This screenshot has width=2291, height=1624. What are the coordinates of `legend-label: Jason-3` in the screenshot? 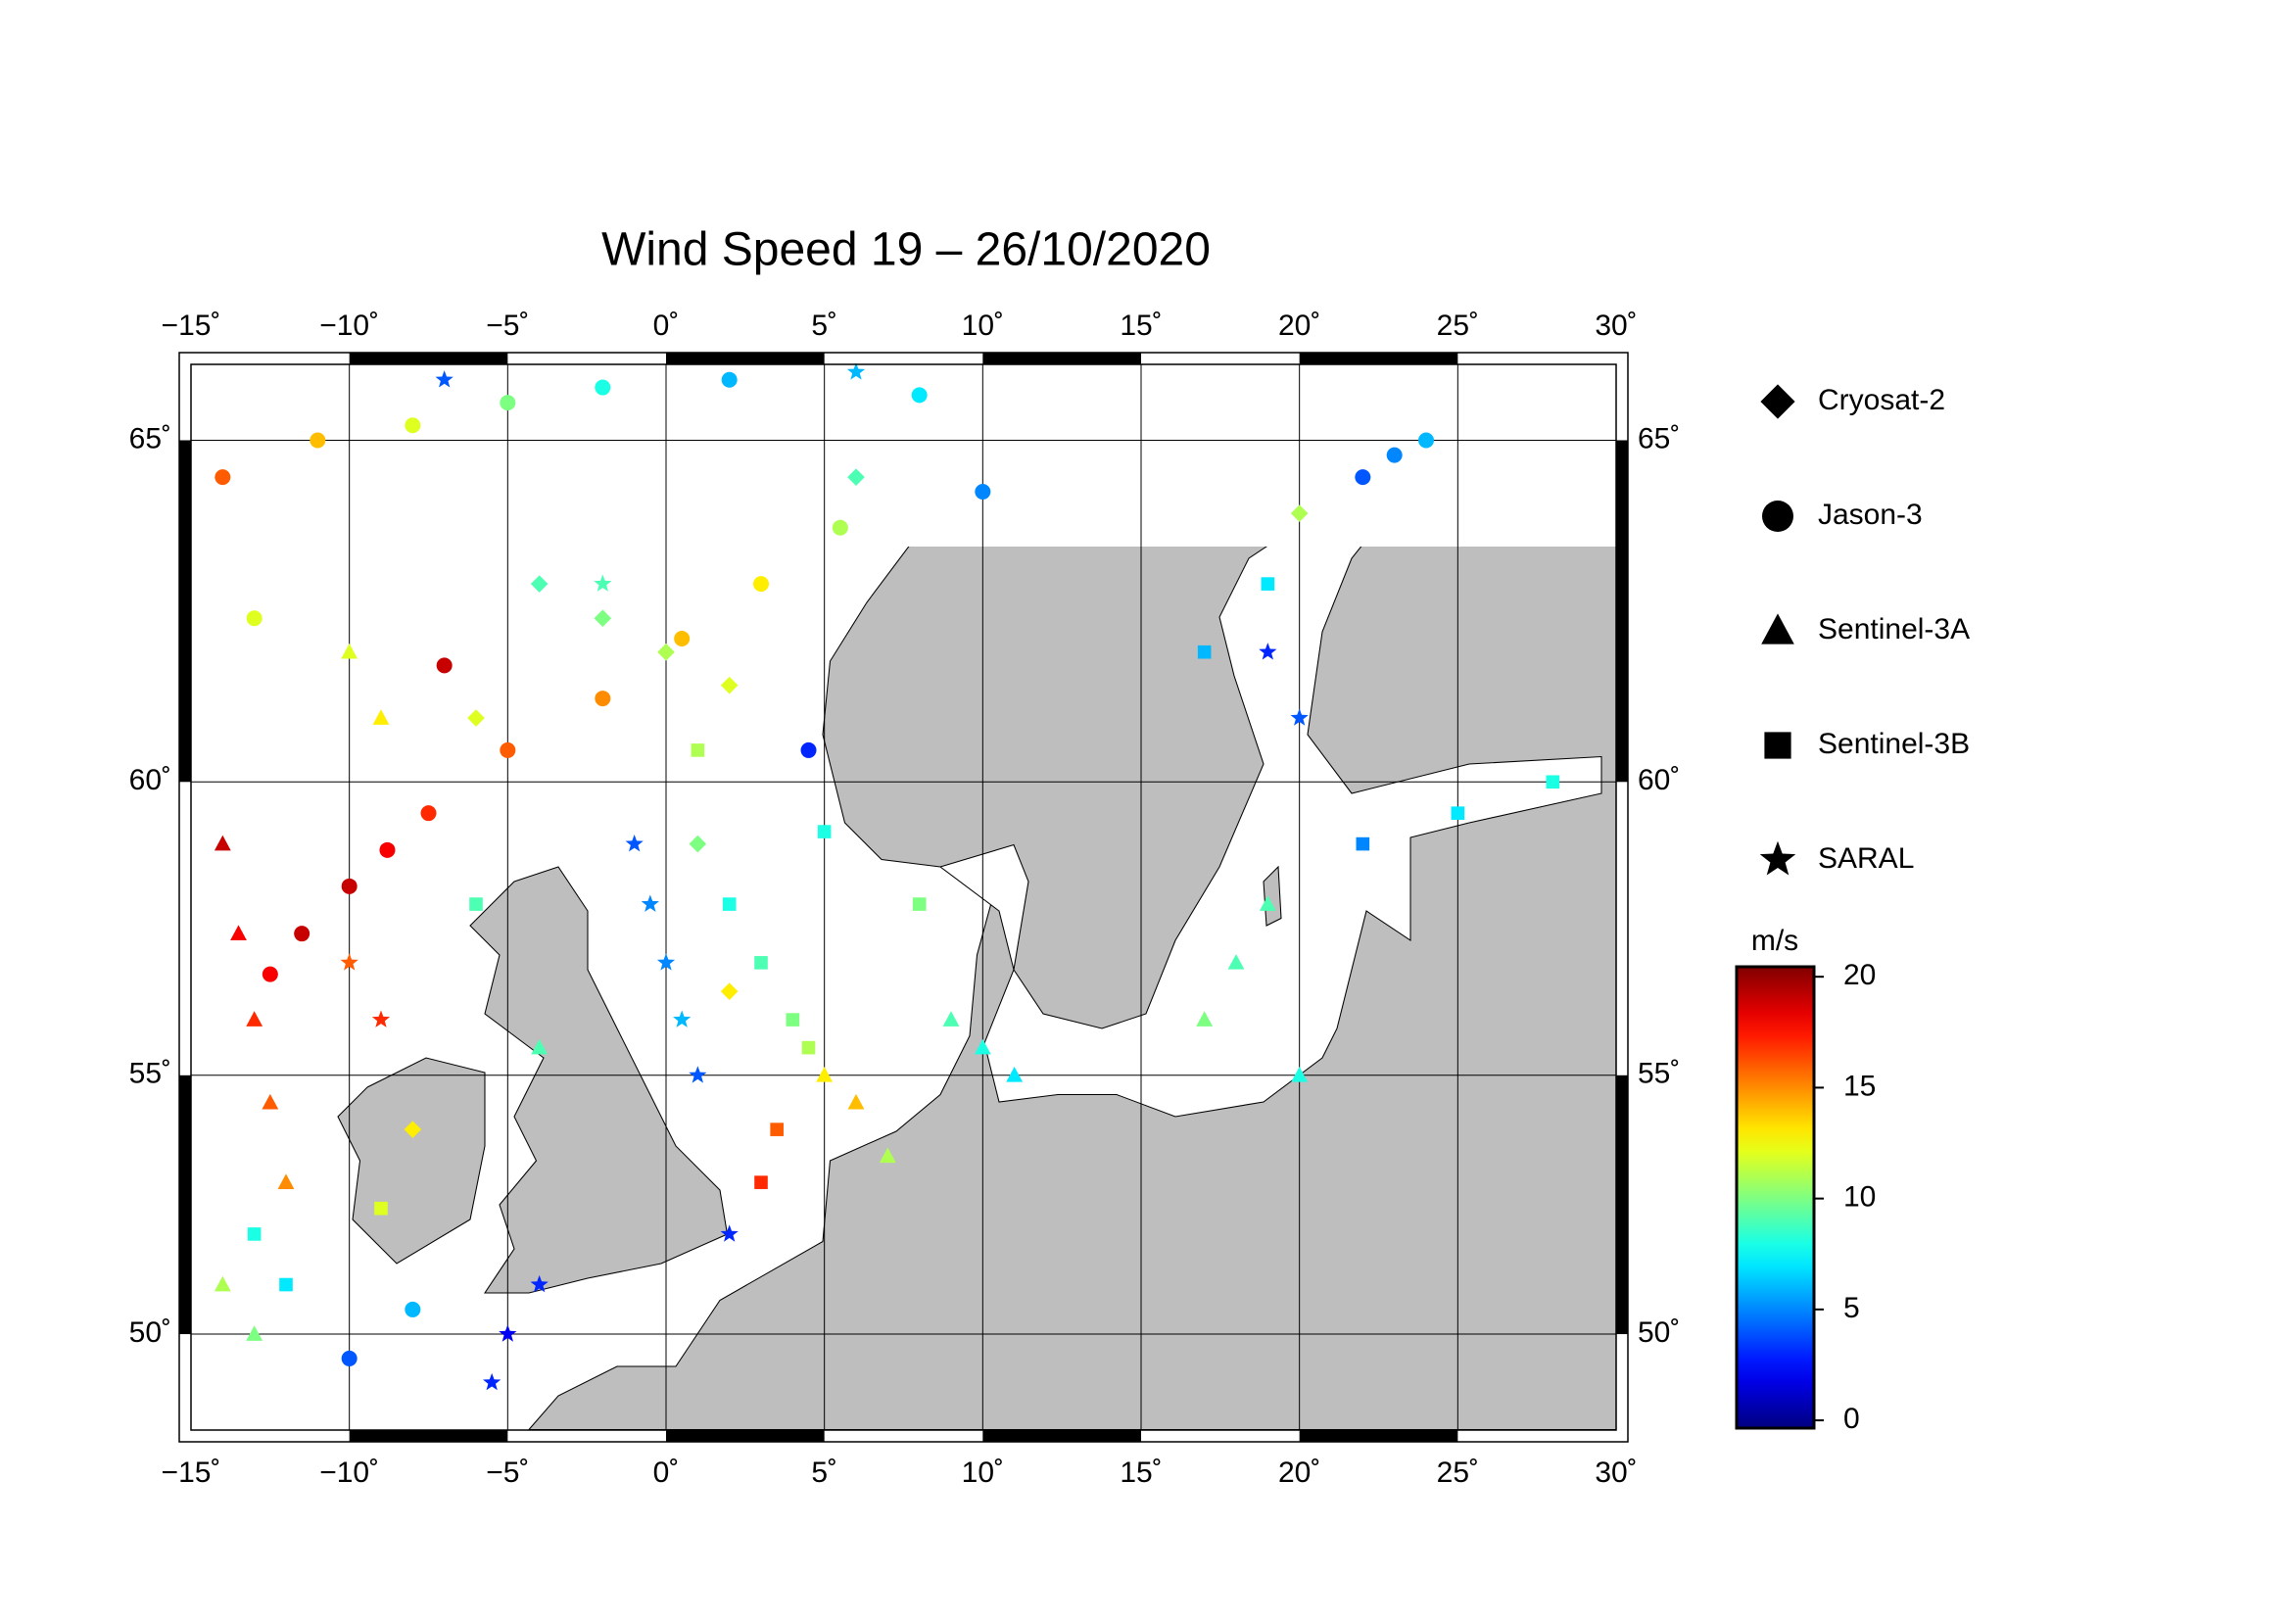 It's located at (1870, 515).